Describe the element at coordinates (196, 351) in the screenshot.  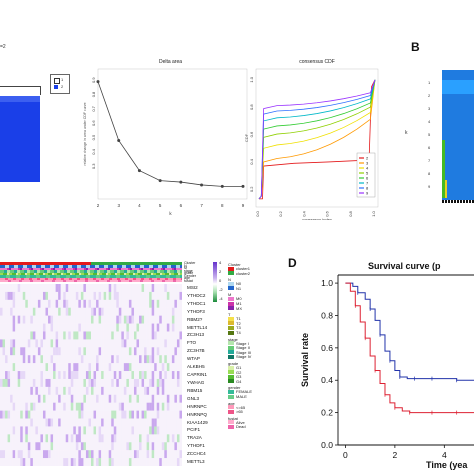
I see `gene-label: ZC3H7B` at that location.